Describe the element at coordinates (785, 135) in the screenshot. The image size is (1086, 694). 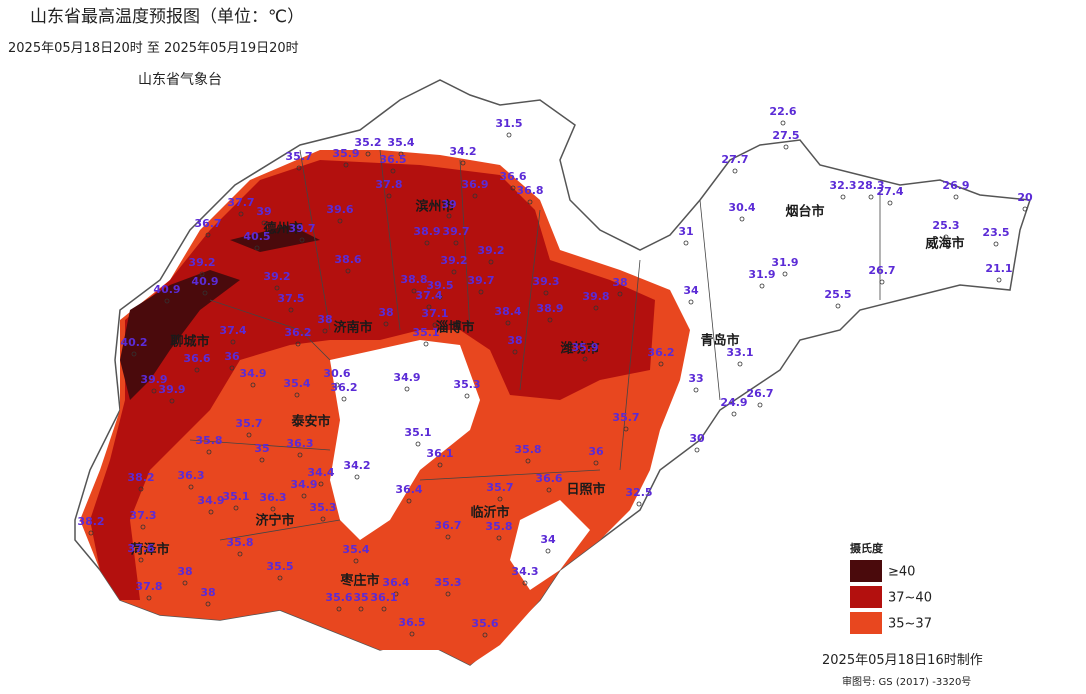
I see `temperature-label: 27.5` at that location.